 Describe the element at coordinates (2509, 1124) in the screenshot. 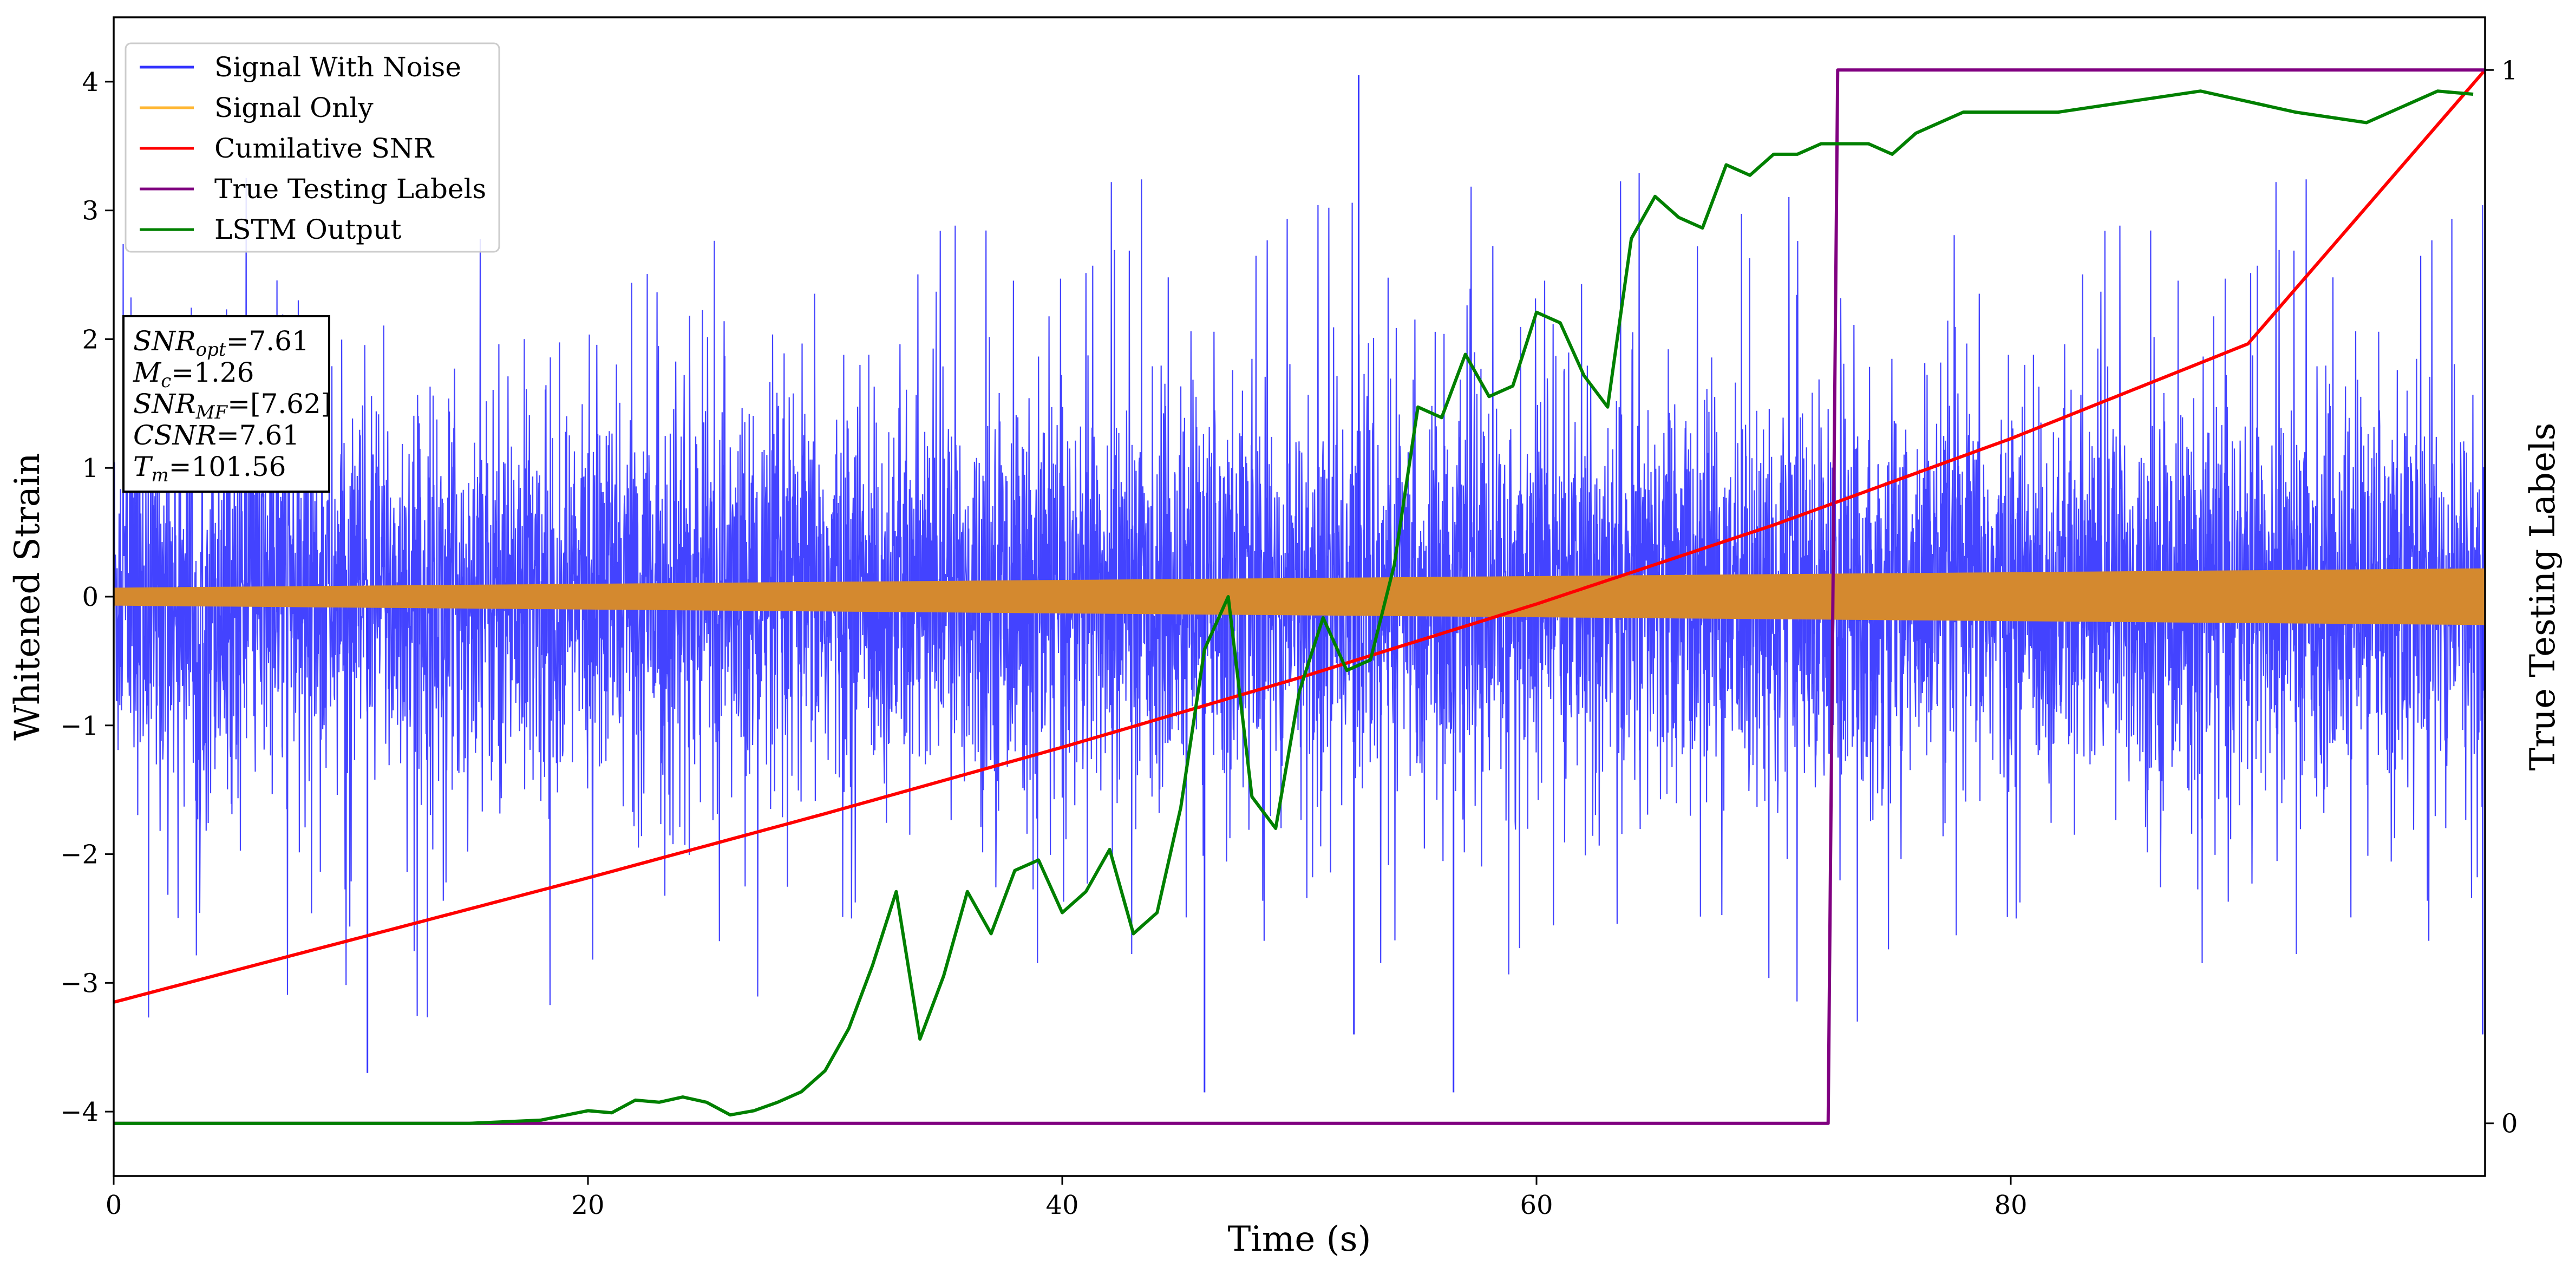

I see `y2-tick-label: 0` at that location.